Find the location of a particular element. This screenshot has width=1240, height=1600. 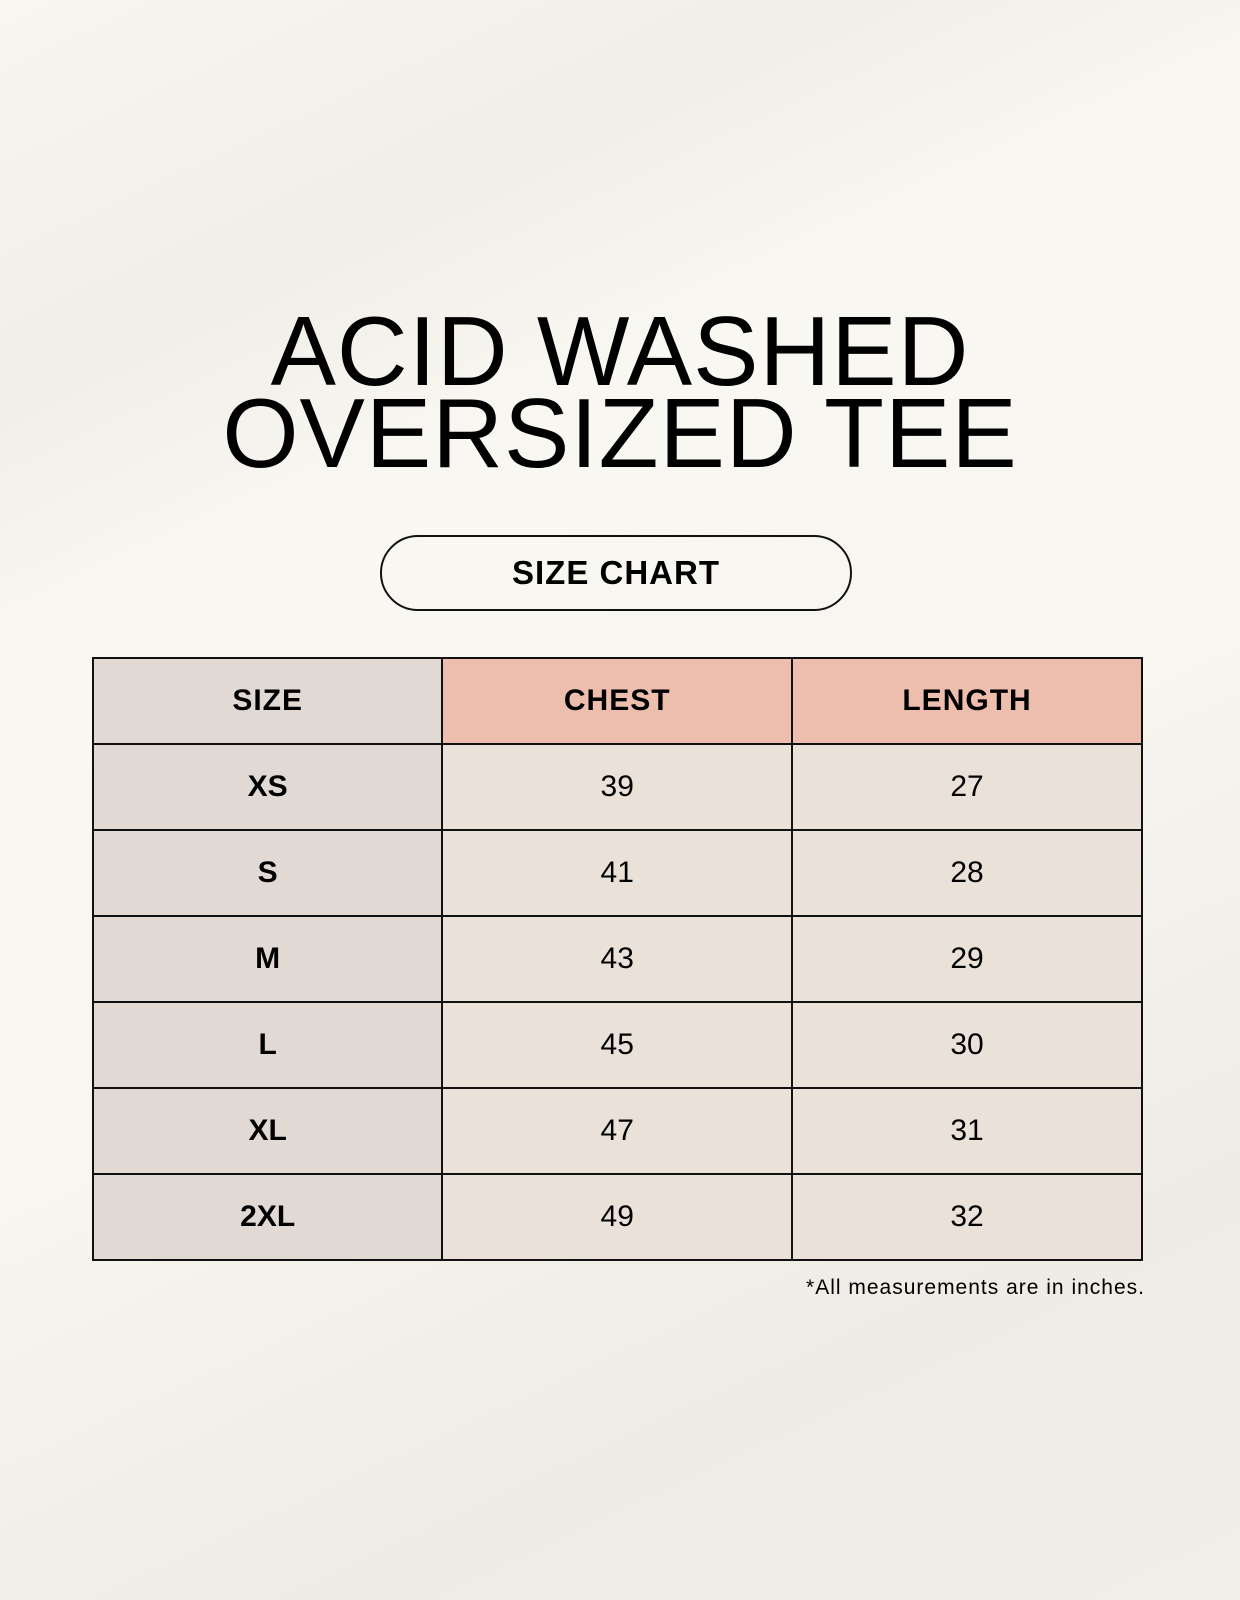

page-title: ACID WASHED OVERSIZED TEE is located at coordinates (620, 392).